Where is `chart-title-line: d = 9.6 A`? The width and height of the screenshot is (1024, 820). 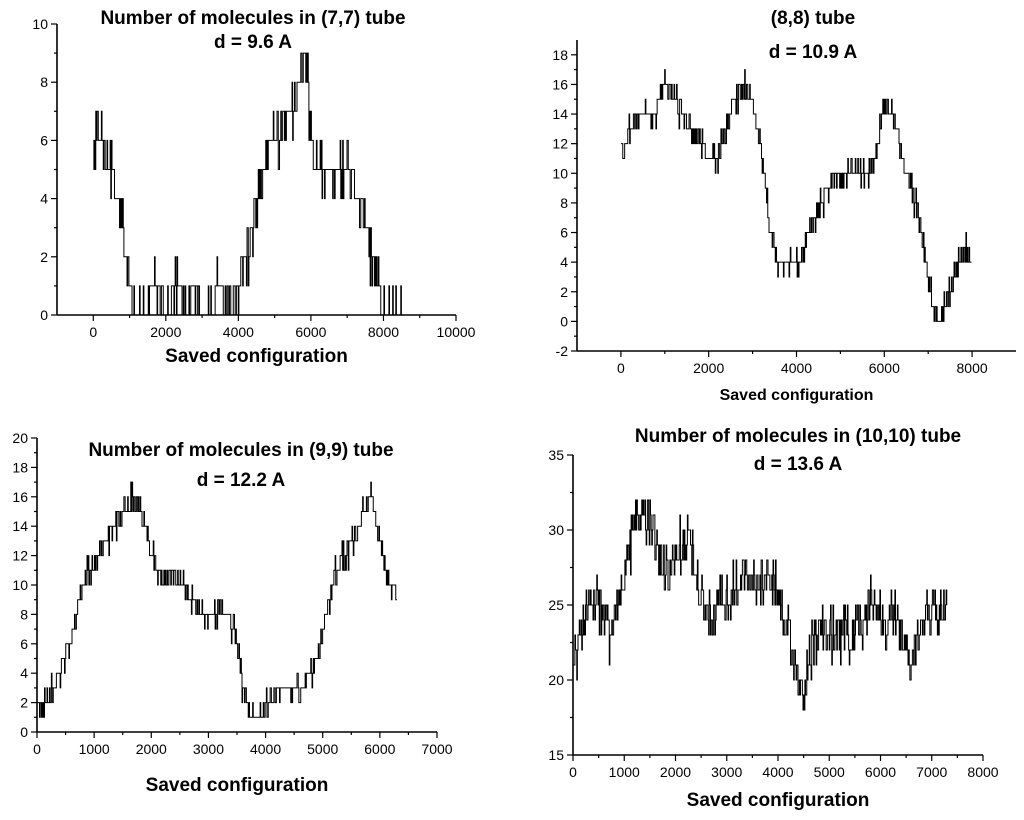
chart-title-line: d = 9.6 A is located at coordinates (253, 42).